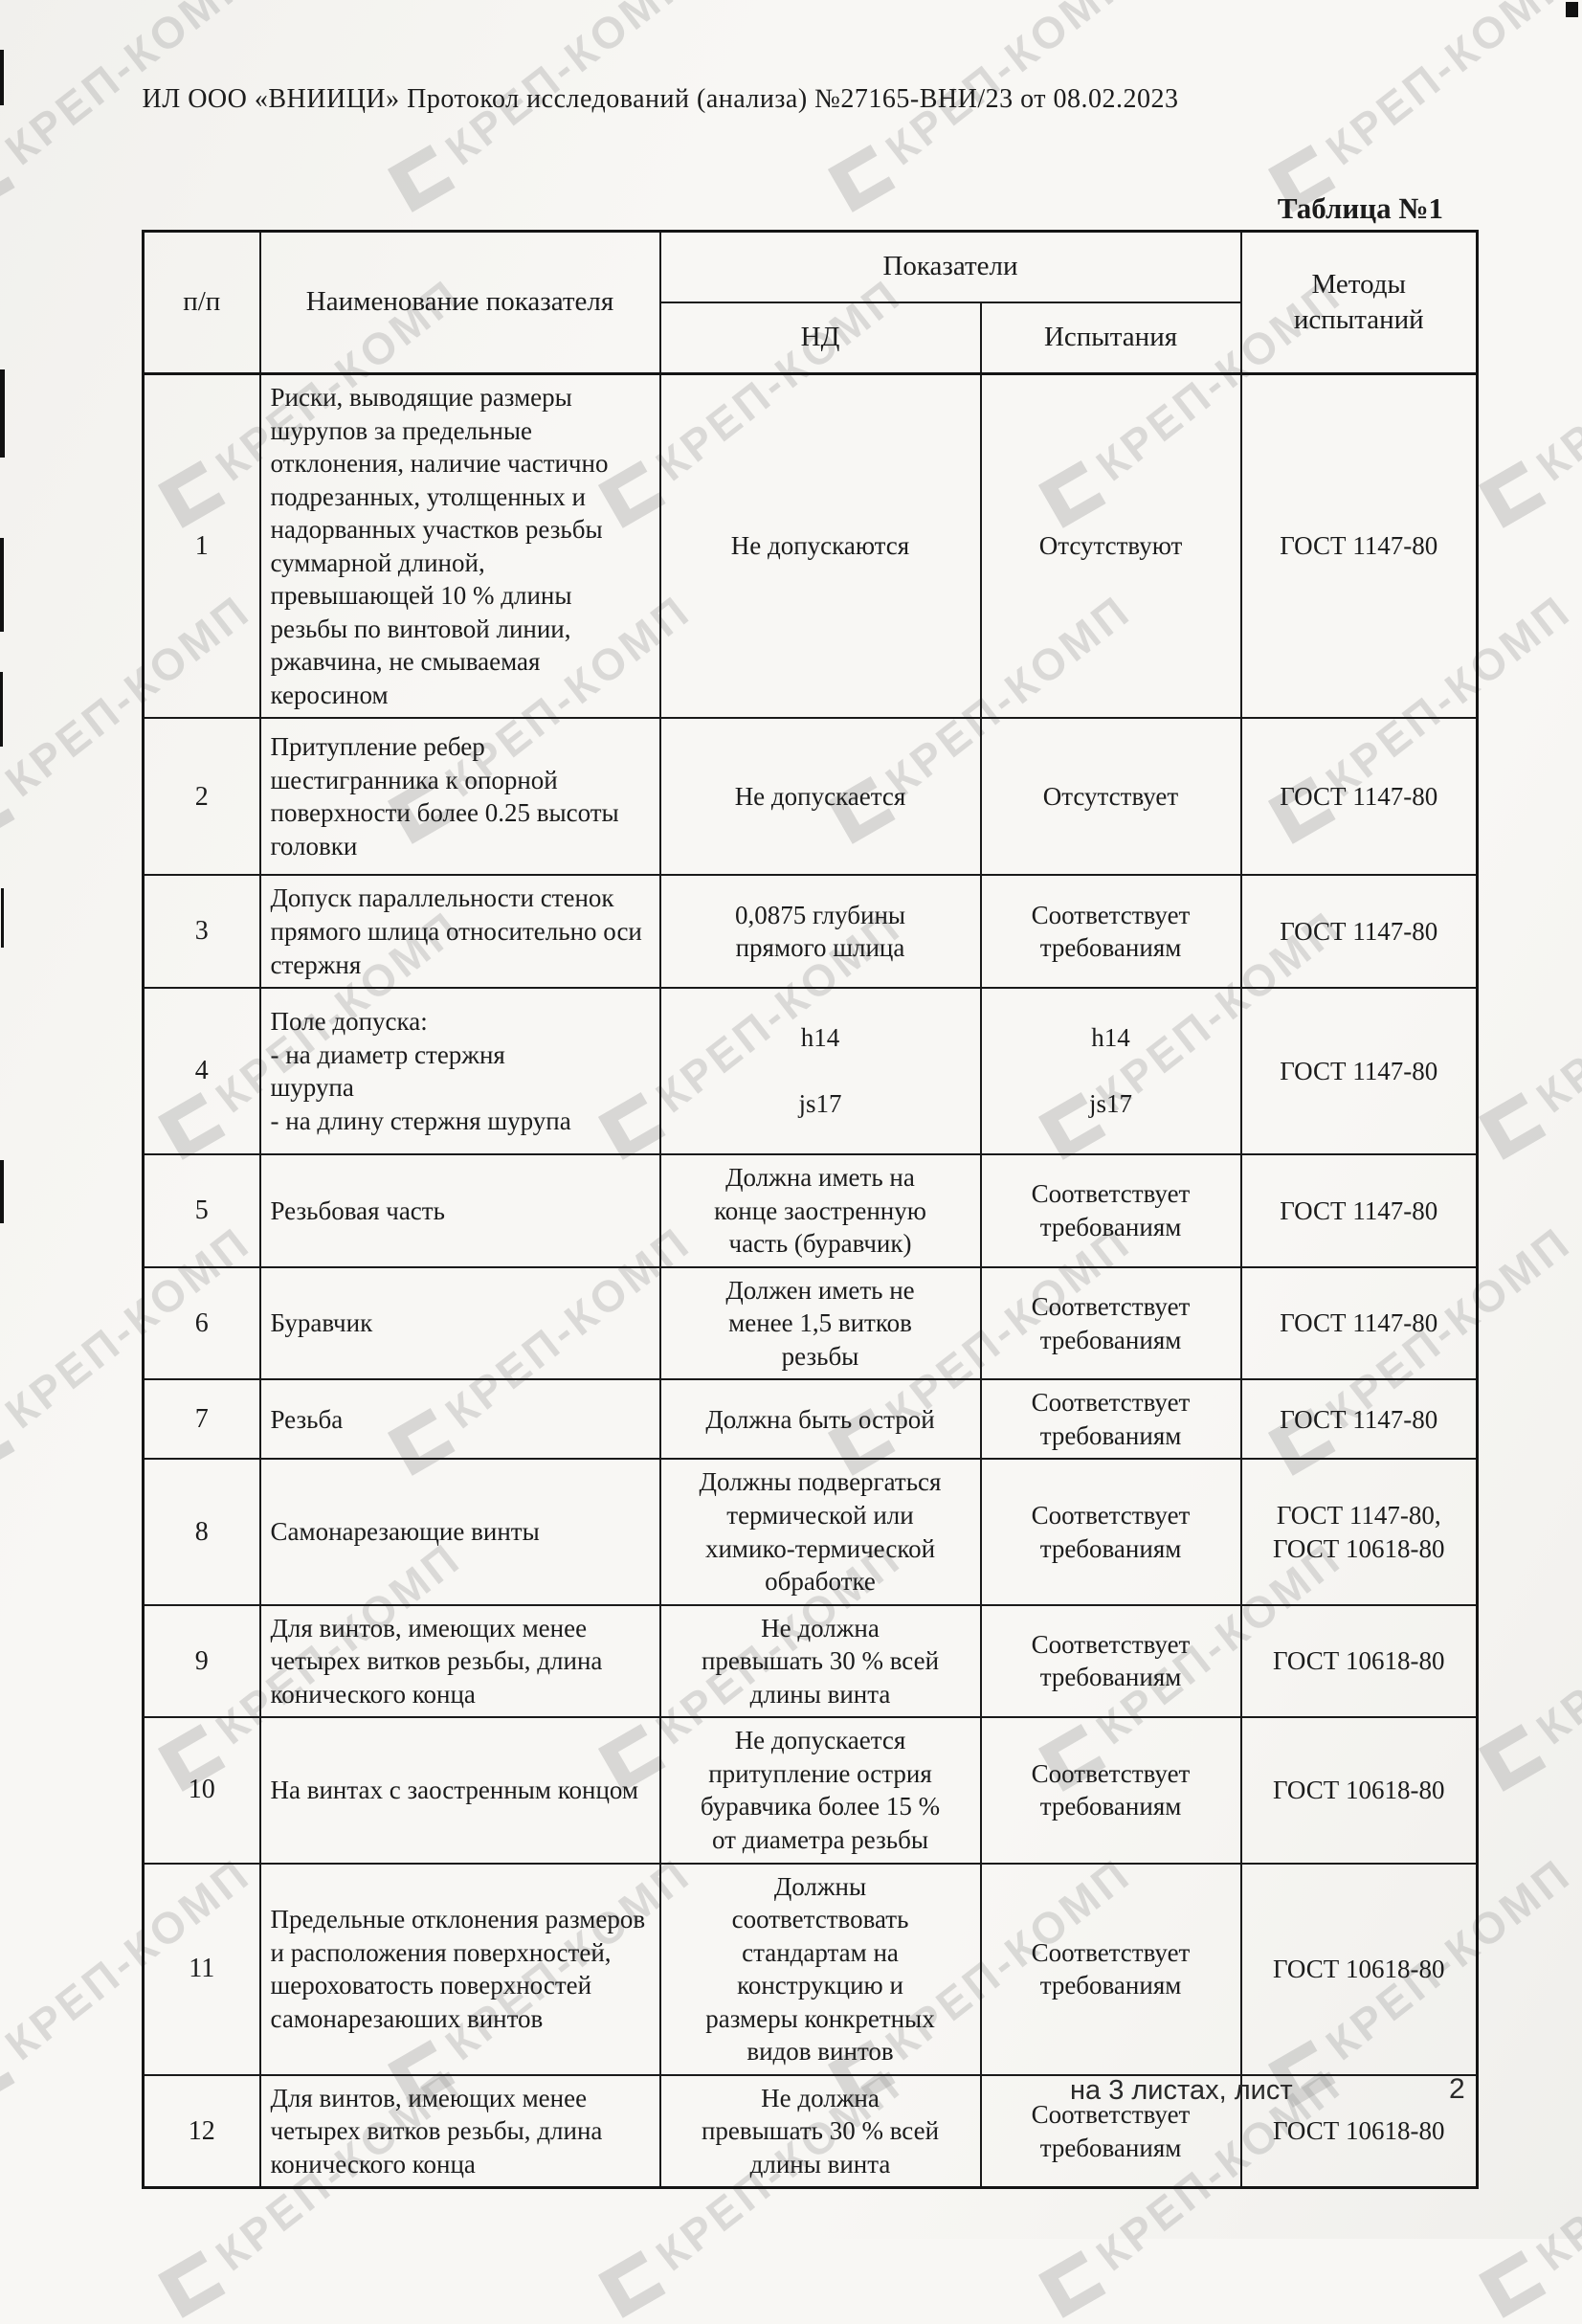  Describe the element at coordinates (1360, 208) in the screenshot. I see `table-caption: Таблица №1` at that location.